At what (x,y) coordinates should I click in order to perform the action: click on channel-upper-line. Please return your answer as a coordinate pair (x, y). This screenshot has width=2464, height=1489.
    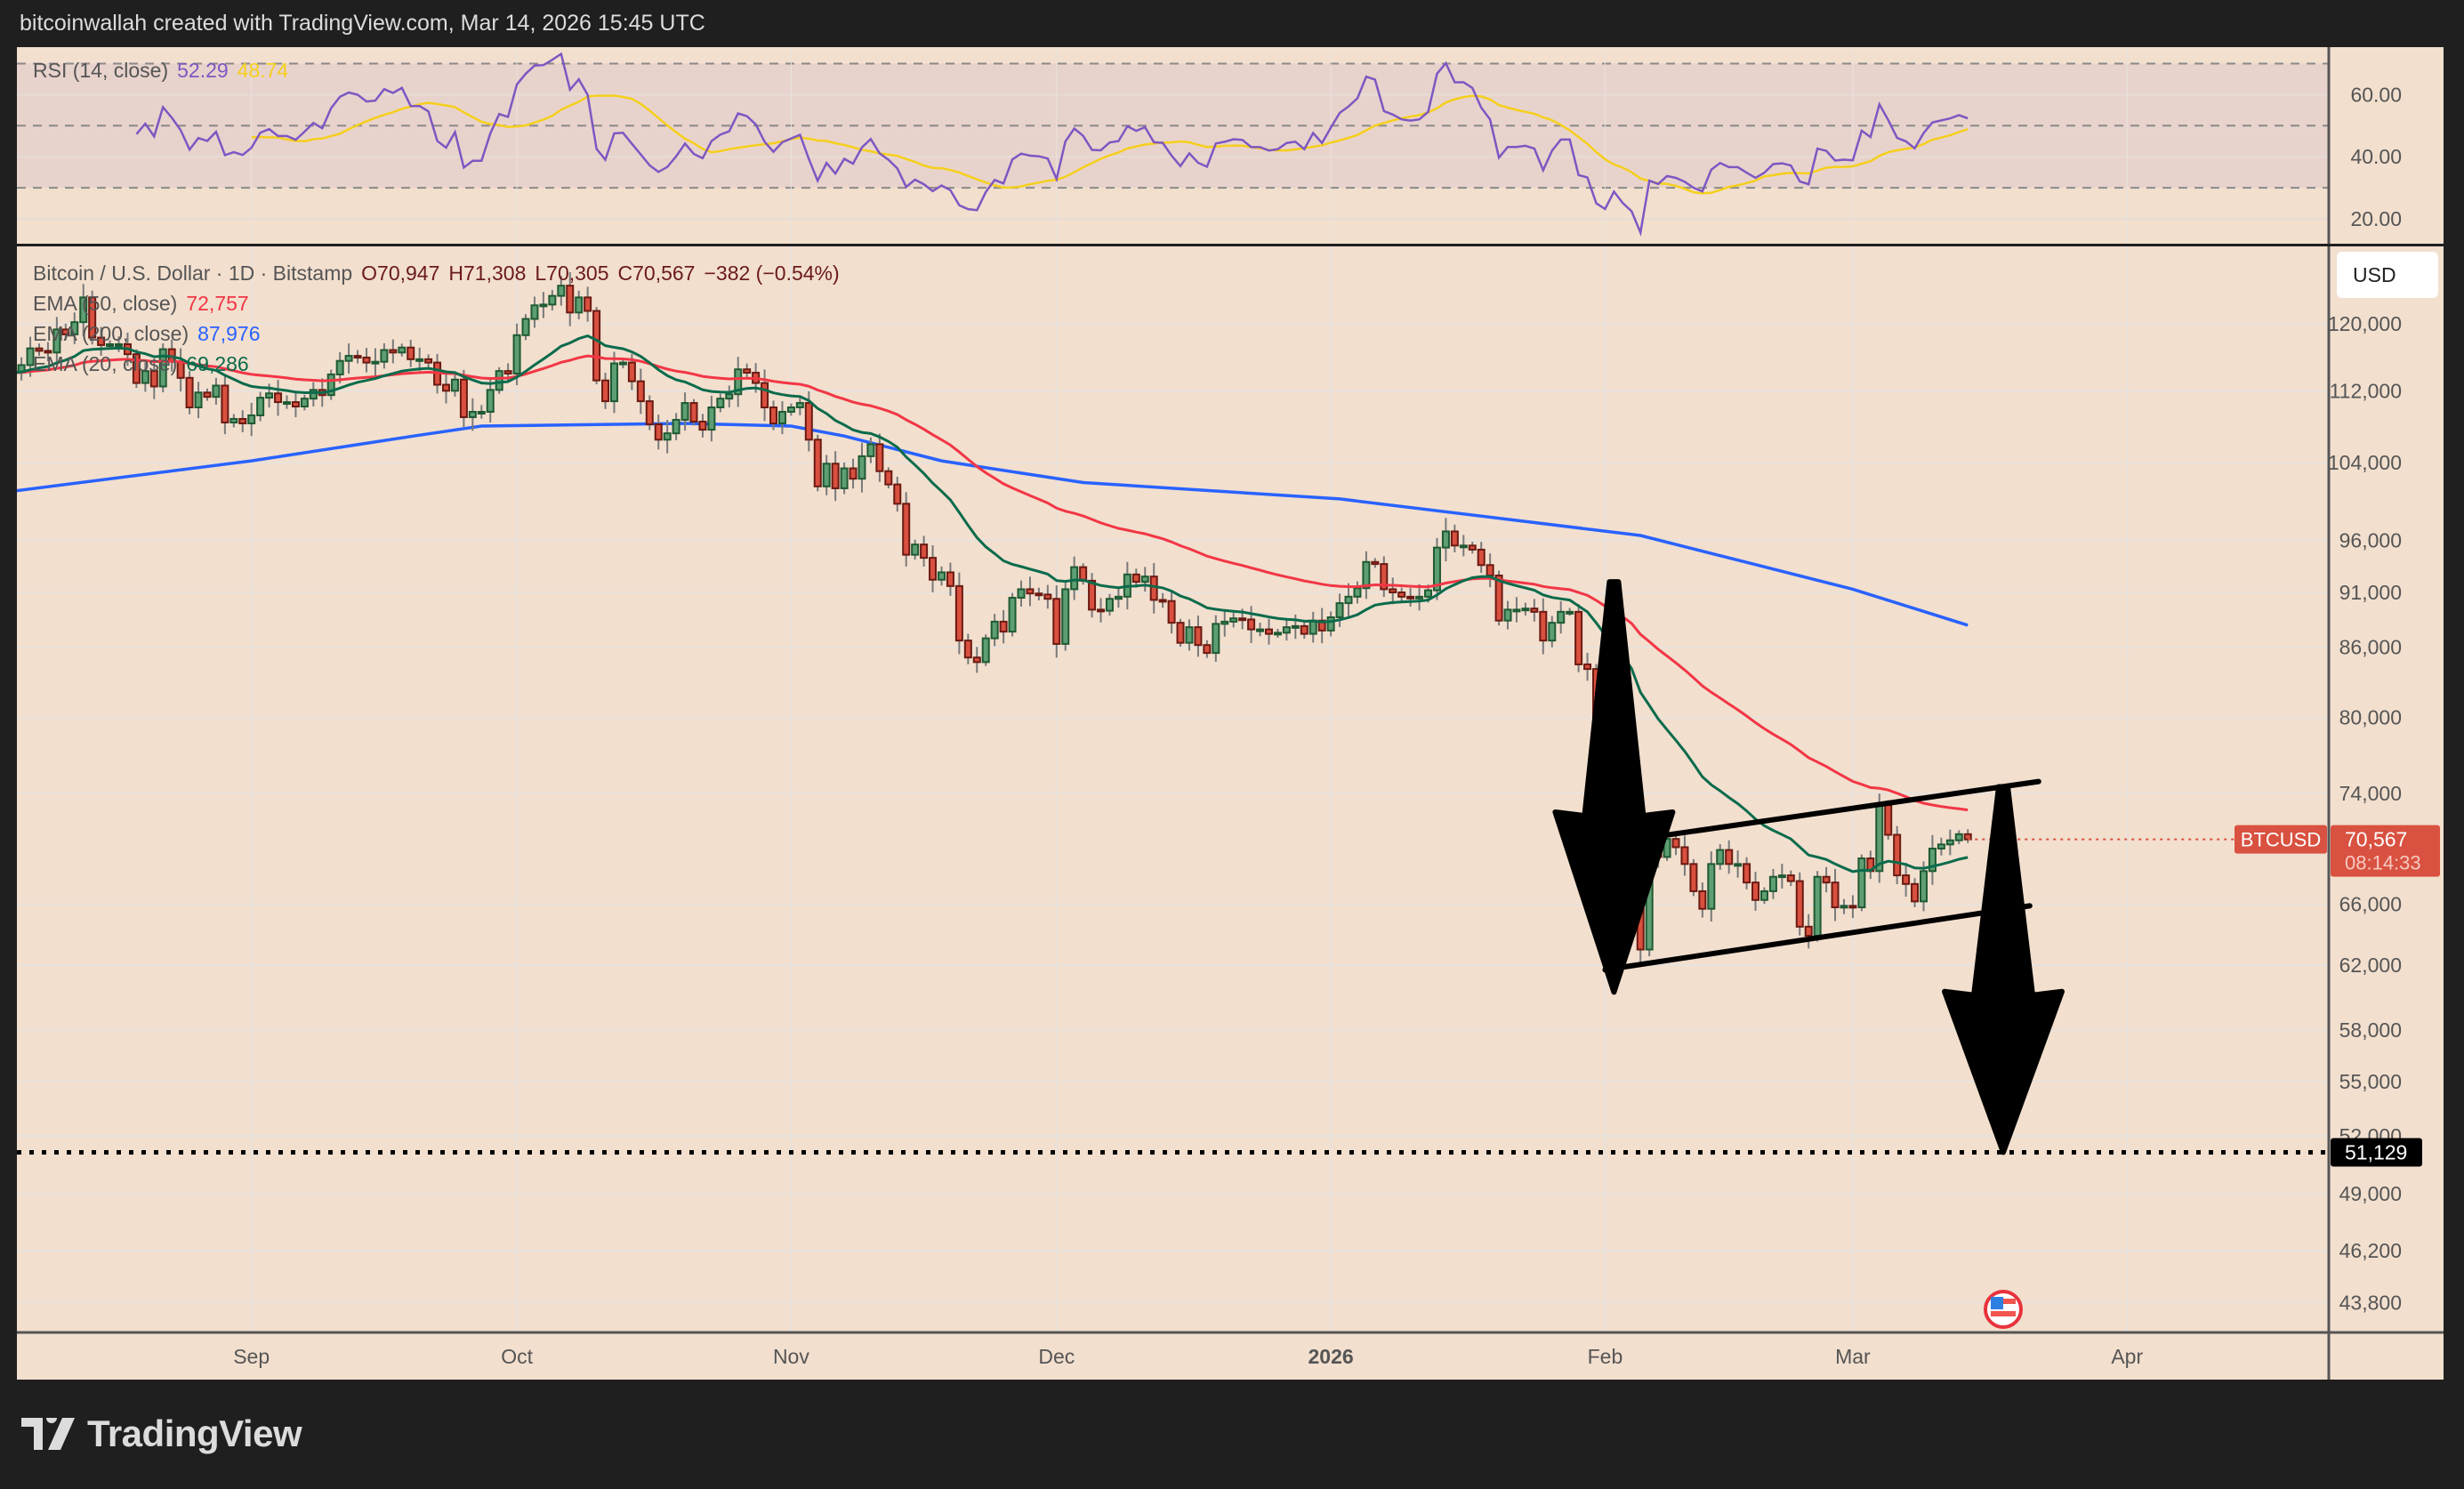
    Looking at the image, I should click on (1844, 809).